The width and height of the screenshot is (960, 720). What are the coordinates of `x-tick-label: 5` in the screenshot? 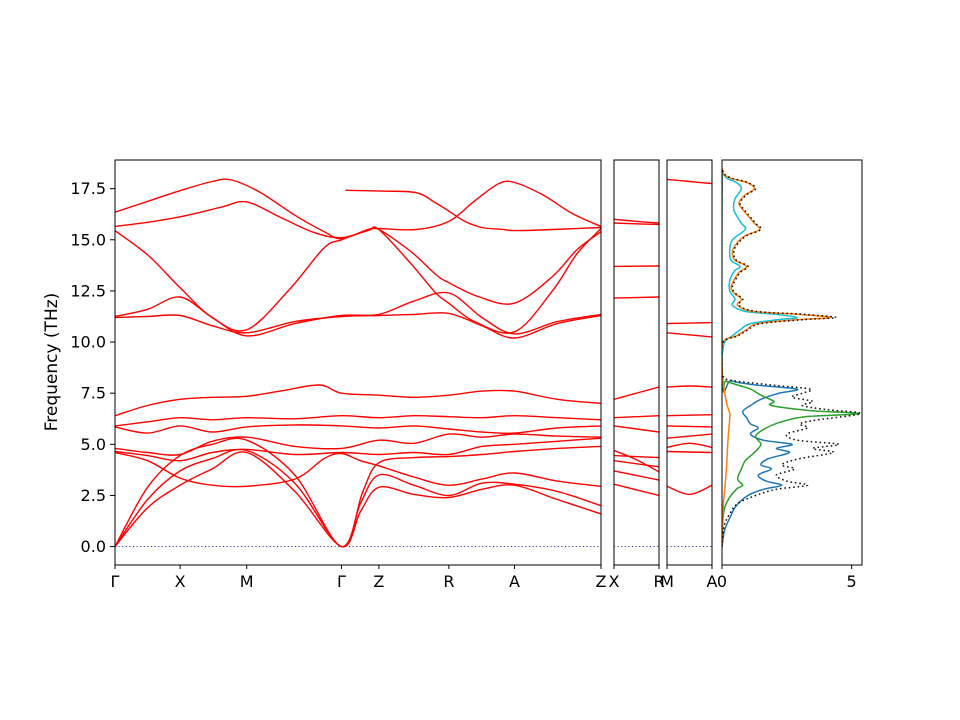 It's located at (852, 581).